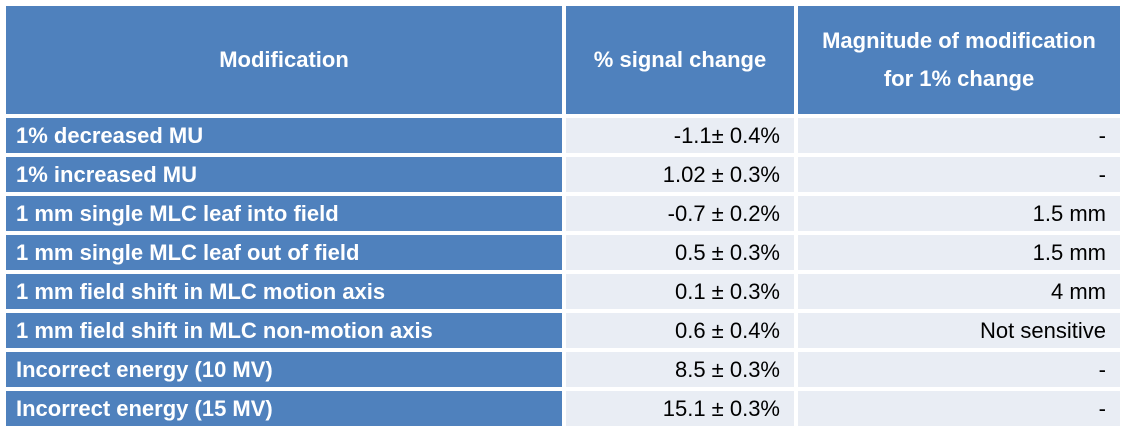 This screenshot has height=433, width=1128. Describe the element at coordinates (680, 291) in the screenshot. I see `signal-change-cell: 0.1 ± 0.3%` at that location.